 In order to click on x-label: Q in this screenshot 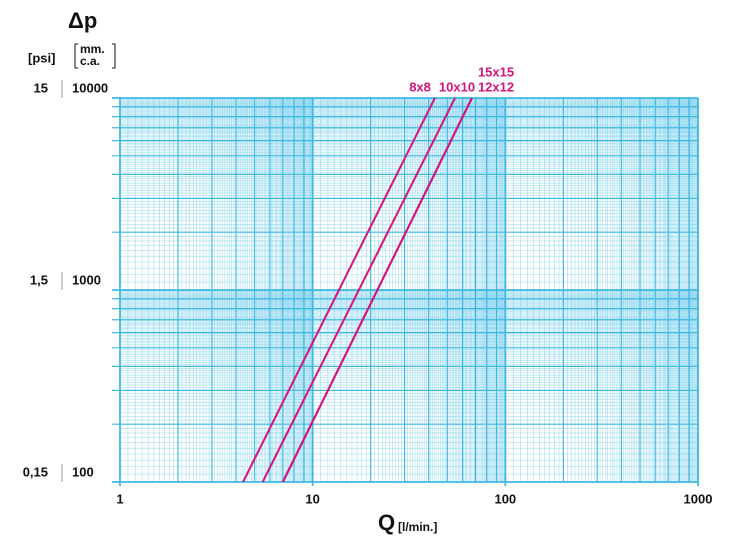, I will do `click(386, 522)`.